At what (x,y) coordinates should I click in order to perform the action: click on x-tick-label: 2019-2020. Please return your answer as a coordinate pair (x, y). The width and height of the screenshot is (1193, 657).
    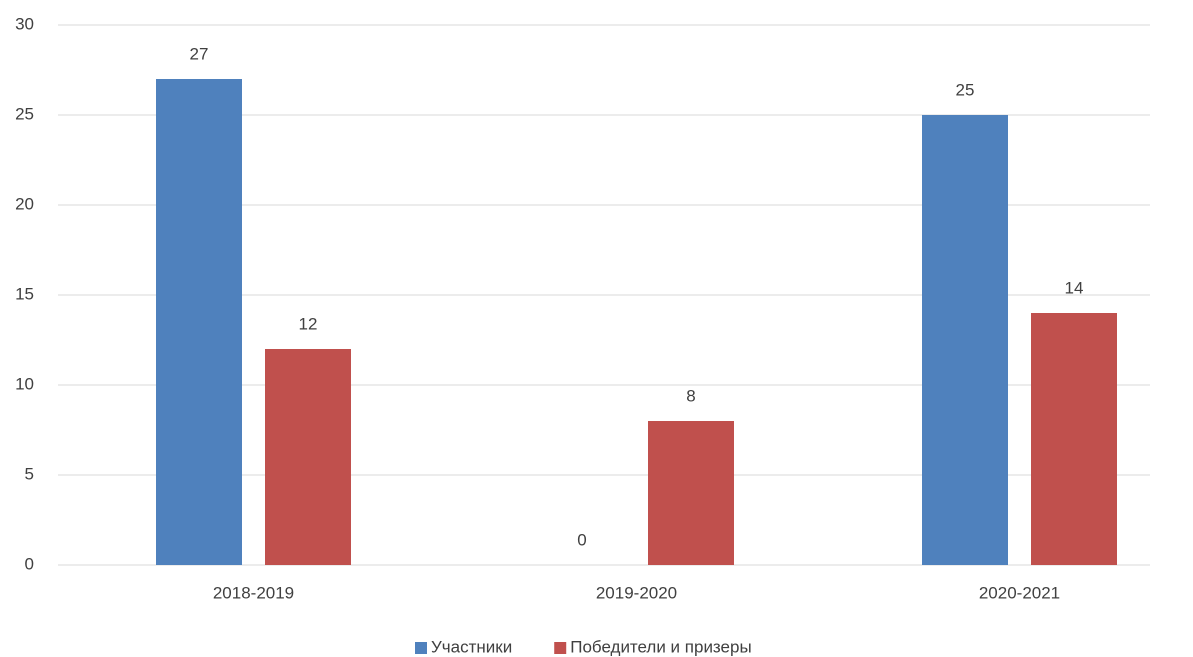
    Looking at the image, I should click on (636, 592).